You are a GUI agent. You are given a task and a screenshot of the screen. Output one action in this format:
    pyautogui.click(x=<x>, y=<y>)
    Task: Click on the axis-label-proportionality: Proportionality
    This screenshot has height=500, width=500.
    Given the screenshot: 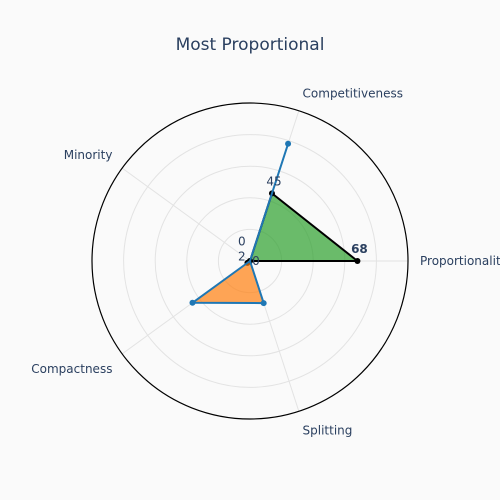 What is the action you would take?
    pyautogui.click(x=460, y=261)
    